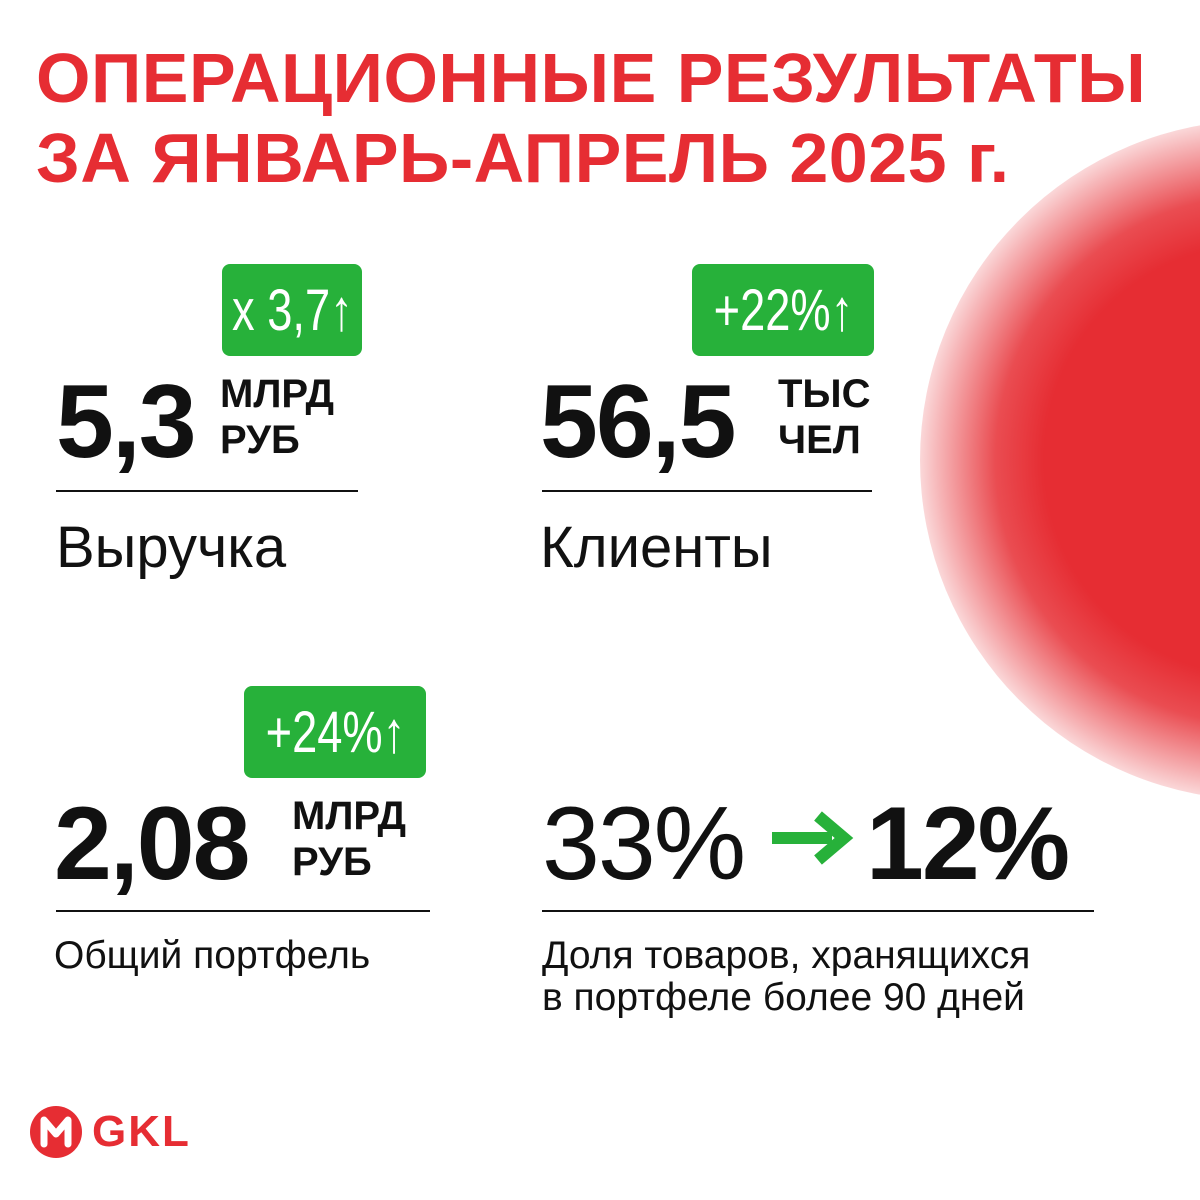 This screenshot has height=1200, width=1200. What do you see at coordinates (141, 1131) in the screenshot?
I see `logo-text: GKL` at bounding box center [141, 1131].